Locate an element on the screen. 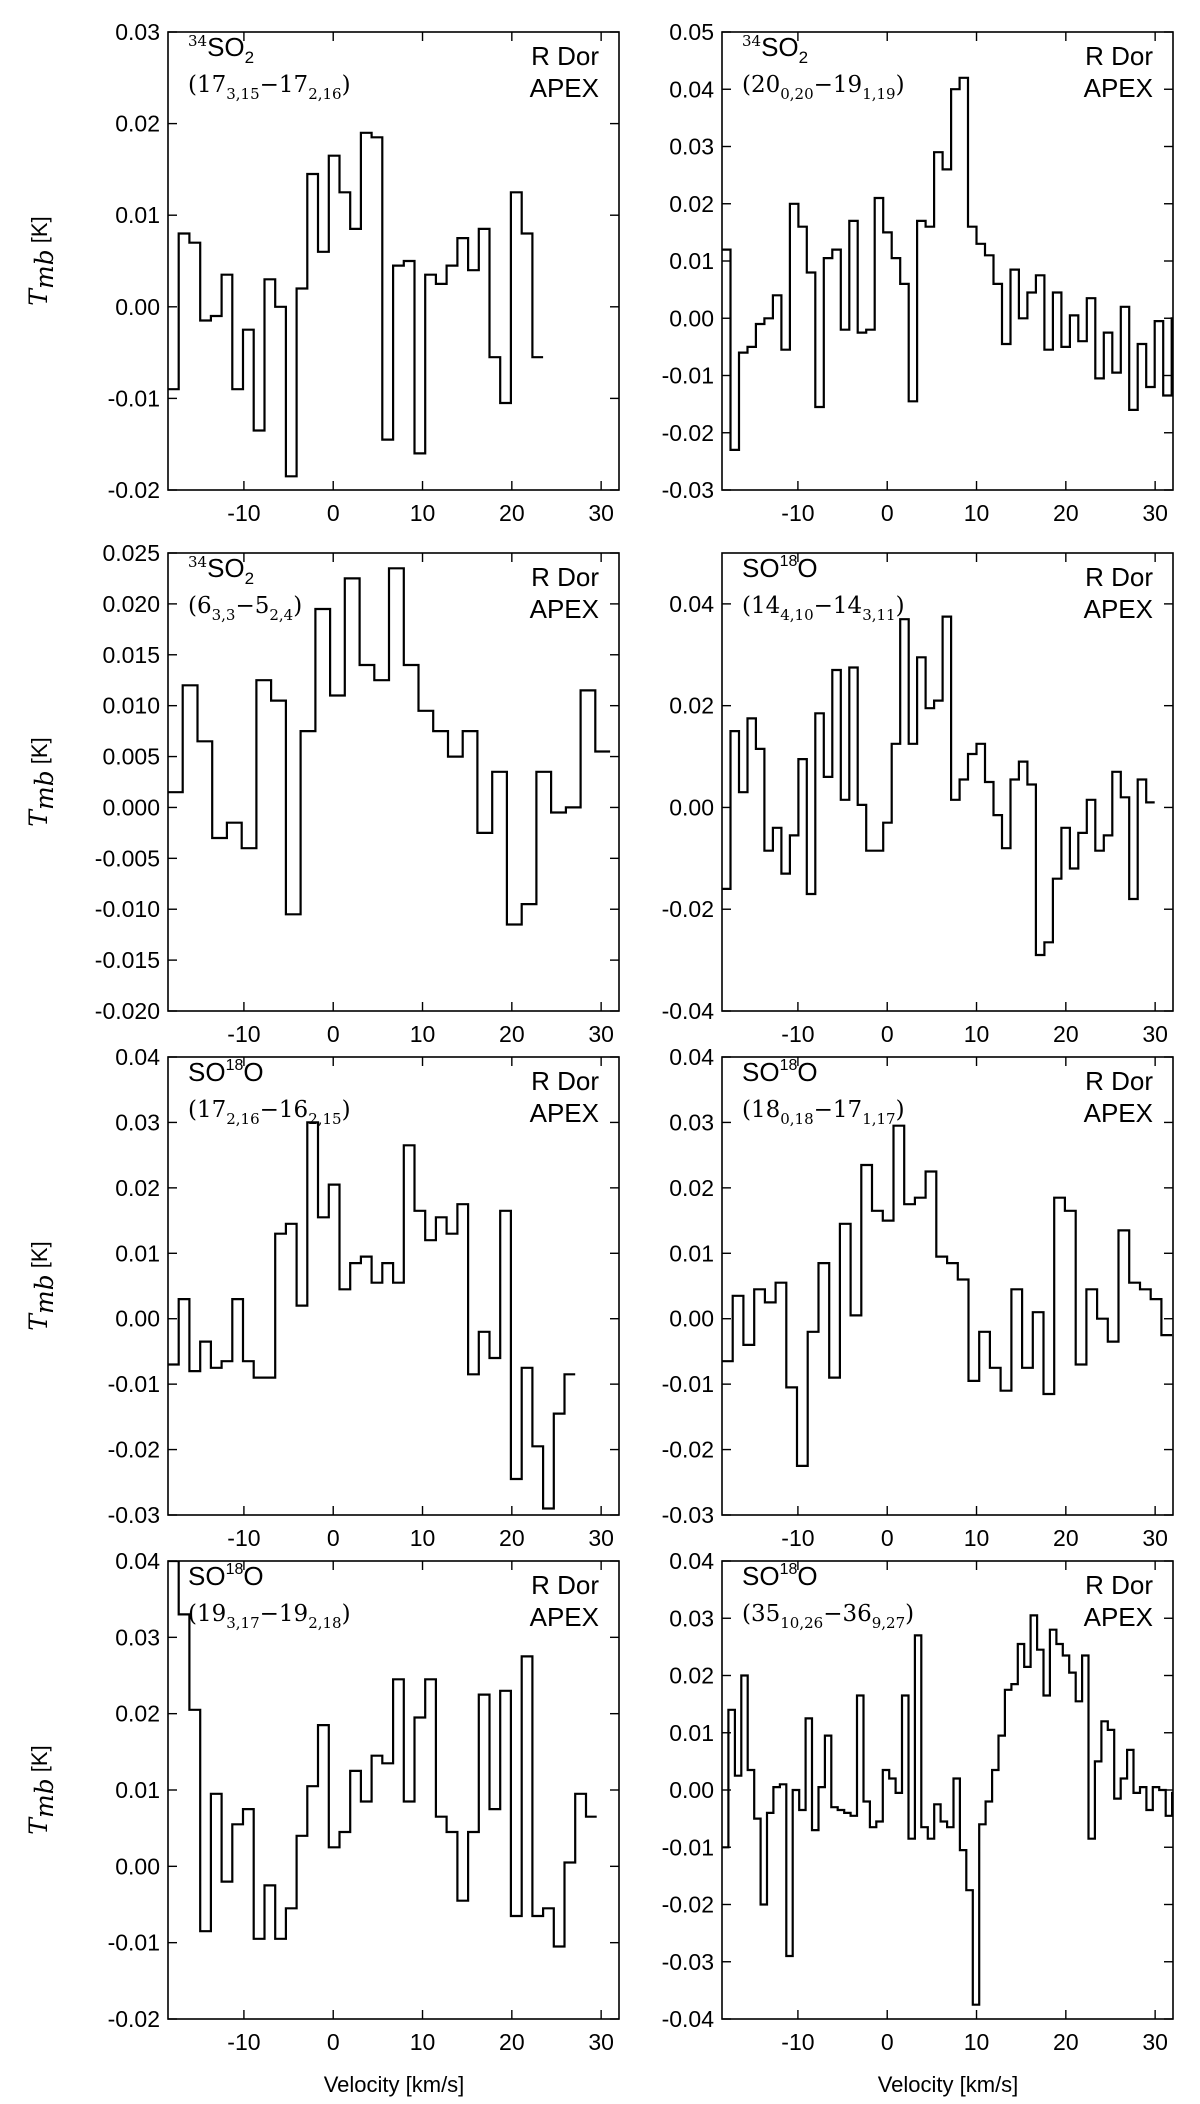 The height and width of the screenshot is (2104, 1200). transition-lower-subscript: 2,18 is located at coordinates (324, 1623).